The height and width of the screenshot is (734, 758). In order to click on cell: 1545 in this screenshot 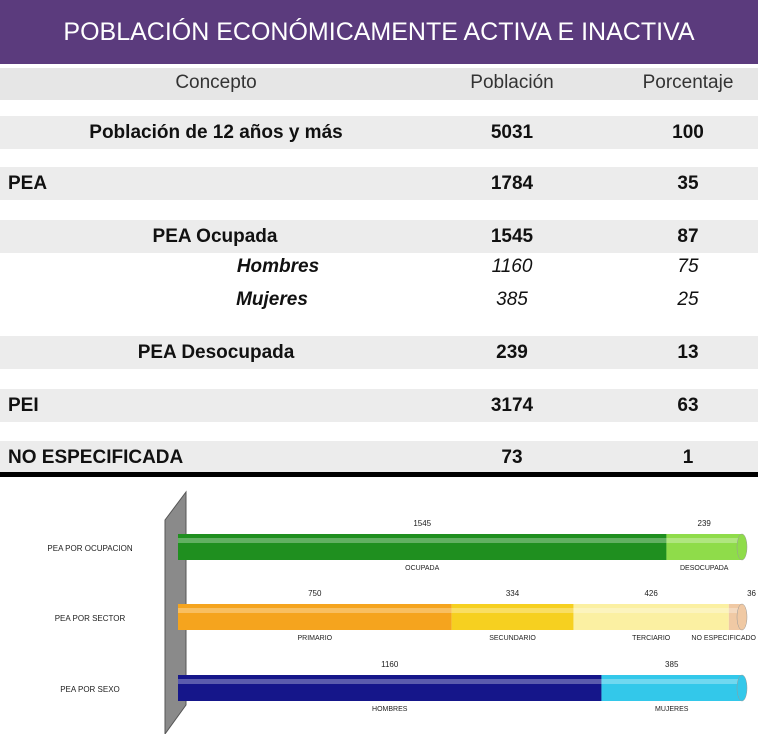, I will do `click(512, 236)`.